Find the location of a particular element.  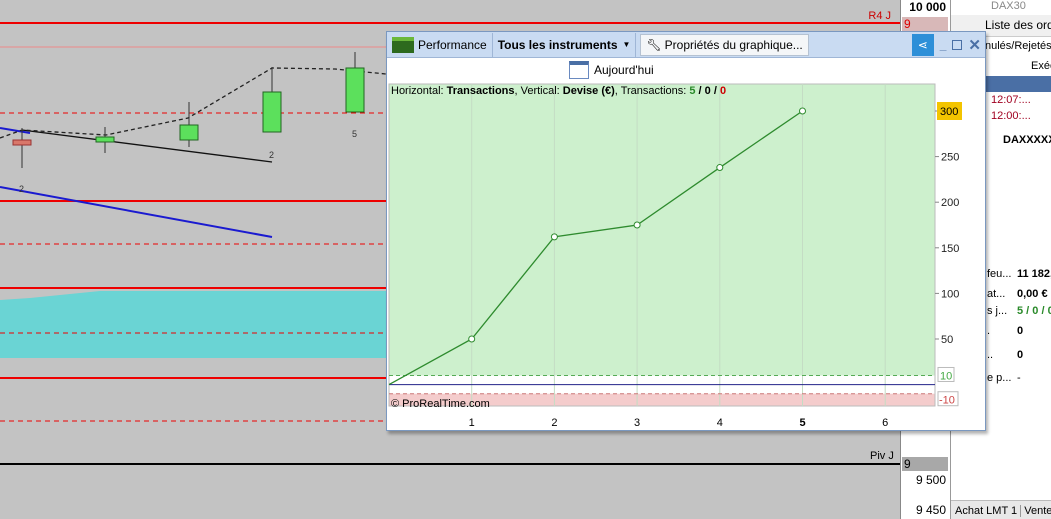

field-value: 11 182, is located at coordinates (1034, 274).